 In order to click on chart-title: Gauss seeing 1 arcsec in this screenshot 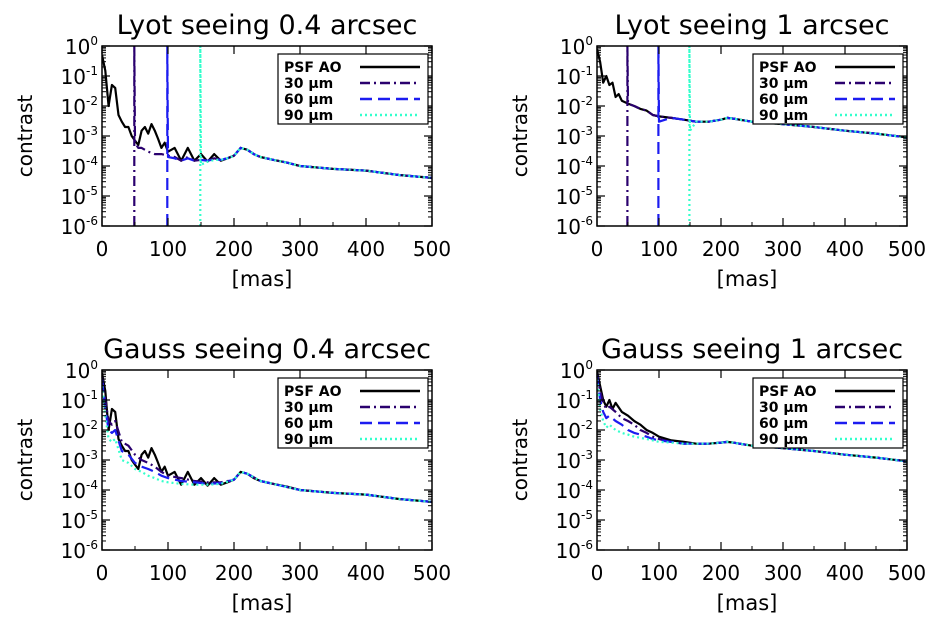, I will do `click(752, 349)`.